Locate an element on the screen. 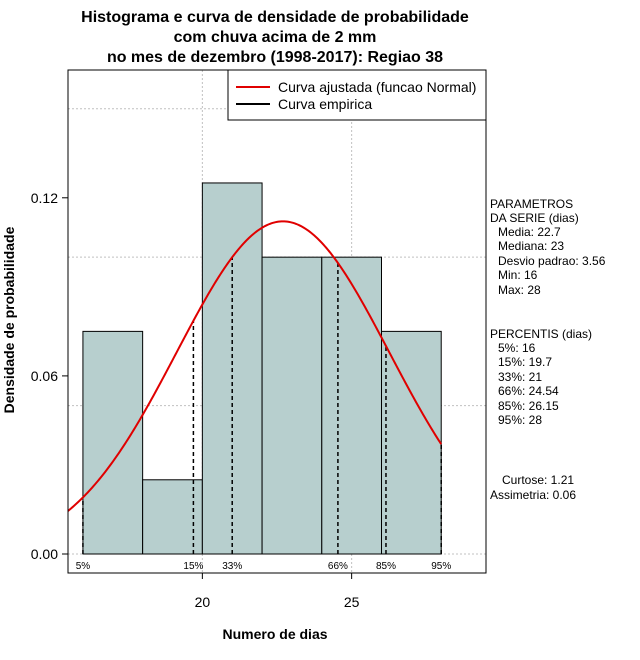 The width and height of the screenshot is (640, 660). x-axis: 20 25 is located at coordinates (277, 591).